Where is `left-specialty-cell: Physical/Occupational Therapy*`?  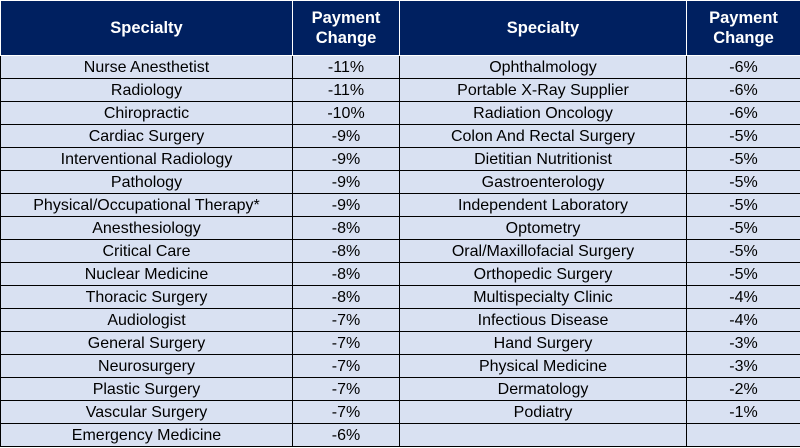
left-specialty-cell: Physical/Occupational Therapy* is located at coordinates (146, 205).